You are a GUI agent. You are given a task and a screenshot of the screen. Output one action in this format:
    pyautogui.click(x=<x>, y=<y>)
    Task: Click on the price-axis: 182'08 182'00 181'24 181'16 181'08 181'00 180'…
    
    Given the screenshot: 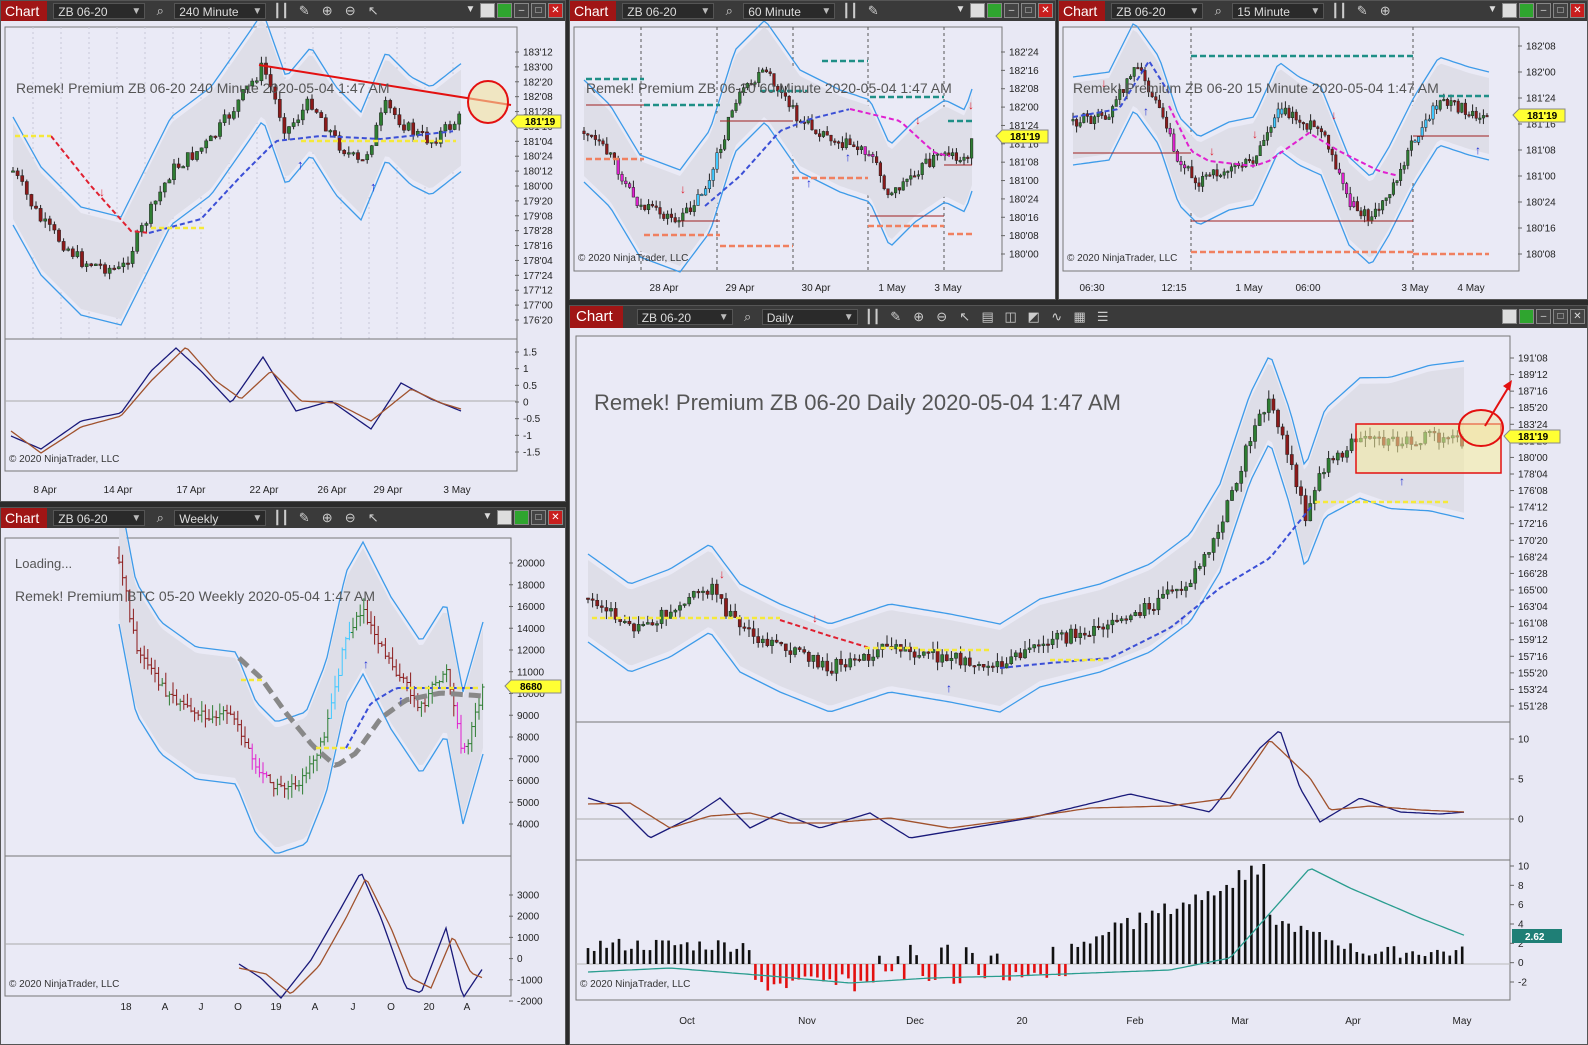 What is the action you would take?
    pyautogui.click(x=1537, y=151)
    